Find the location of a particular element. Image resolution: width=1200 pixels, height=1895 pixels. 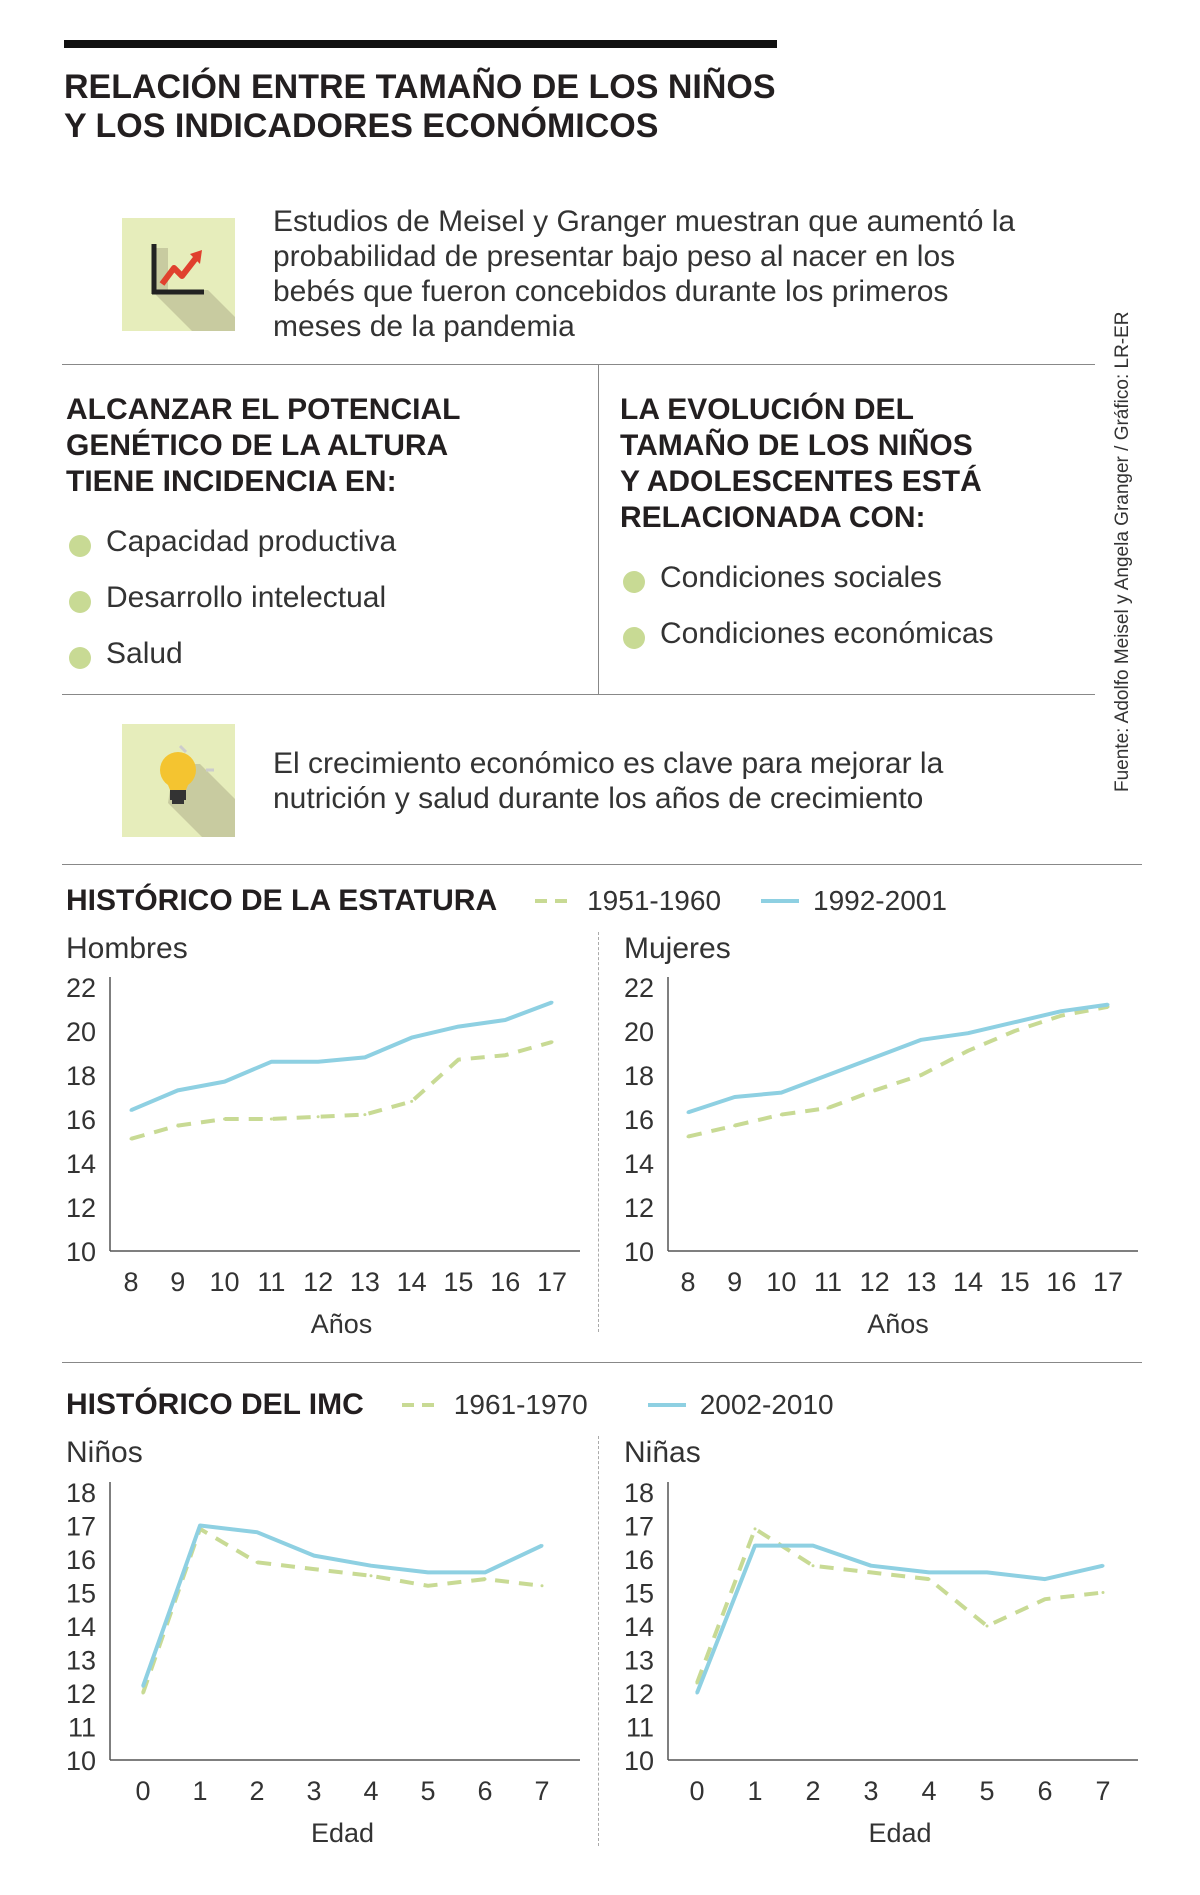

legend-label: 1961-1970 is located at coordinates (520, 1404).